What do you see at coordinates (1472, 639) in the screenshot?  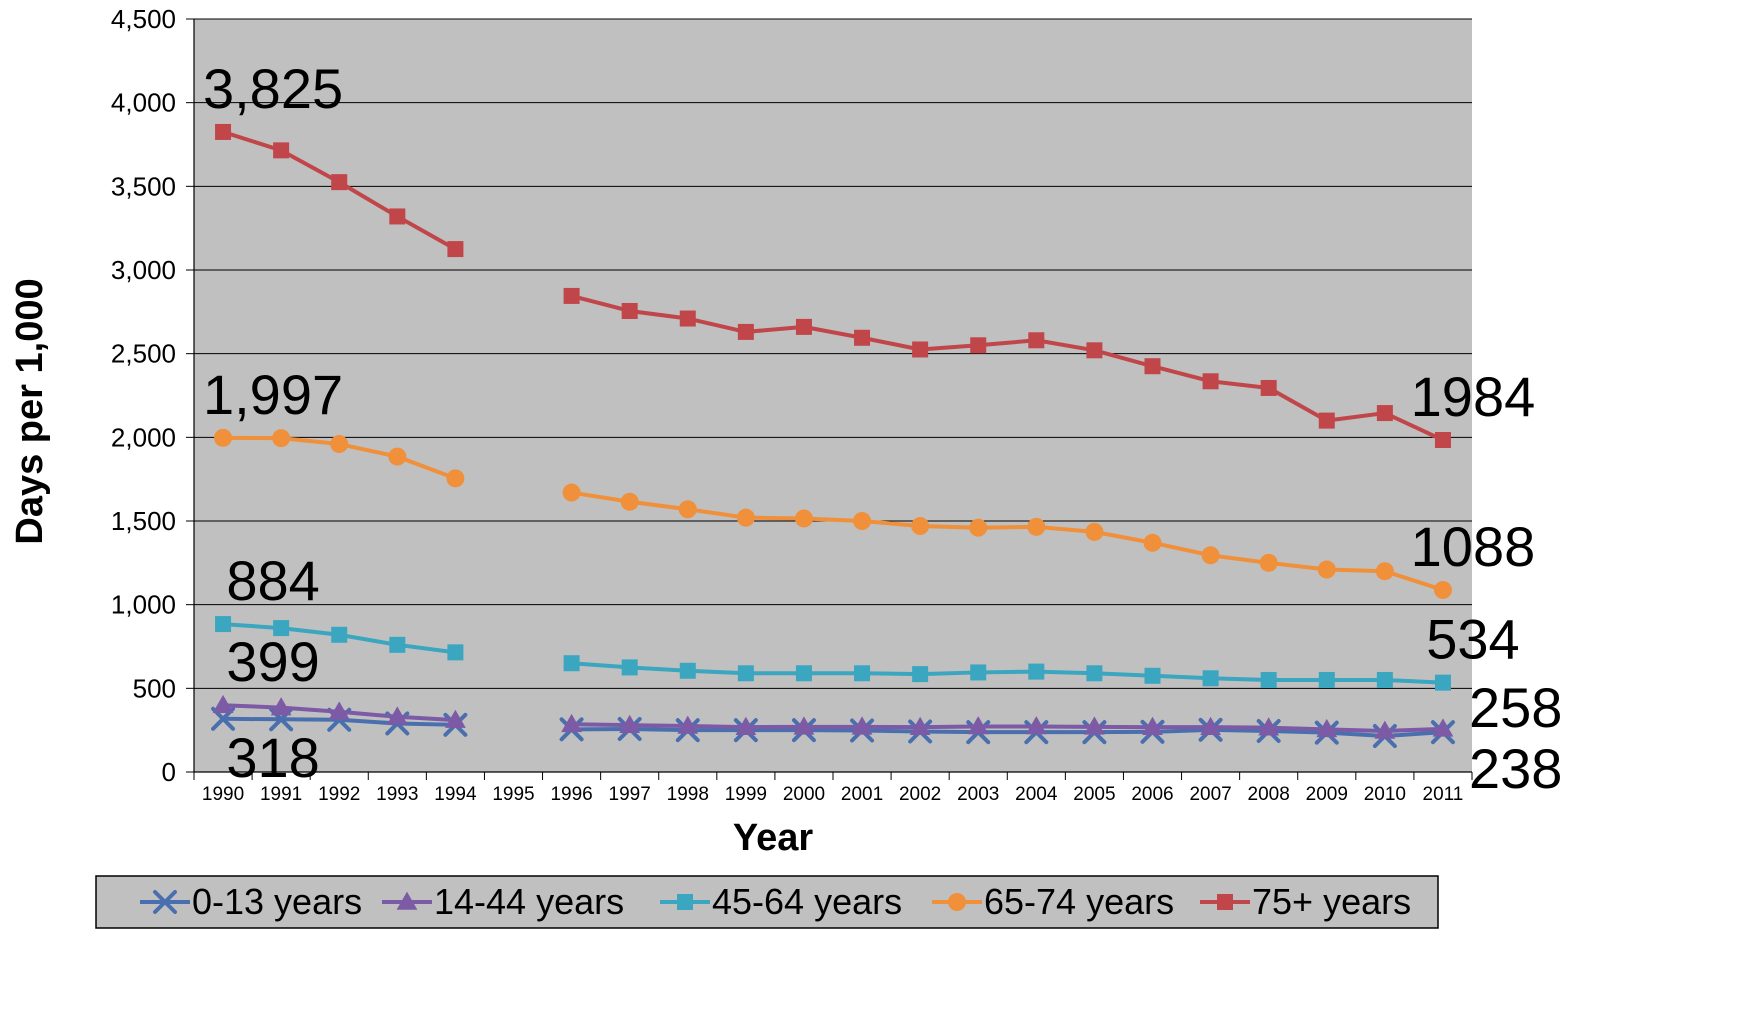 I see `data-label: 534` at bounding box center [1472, 639].